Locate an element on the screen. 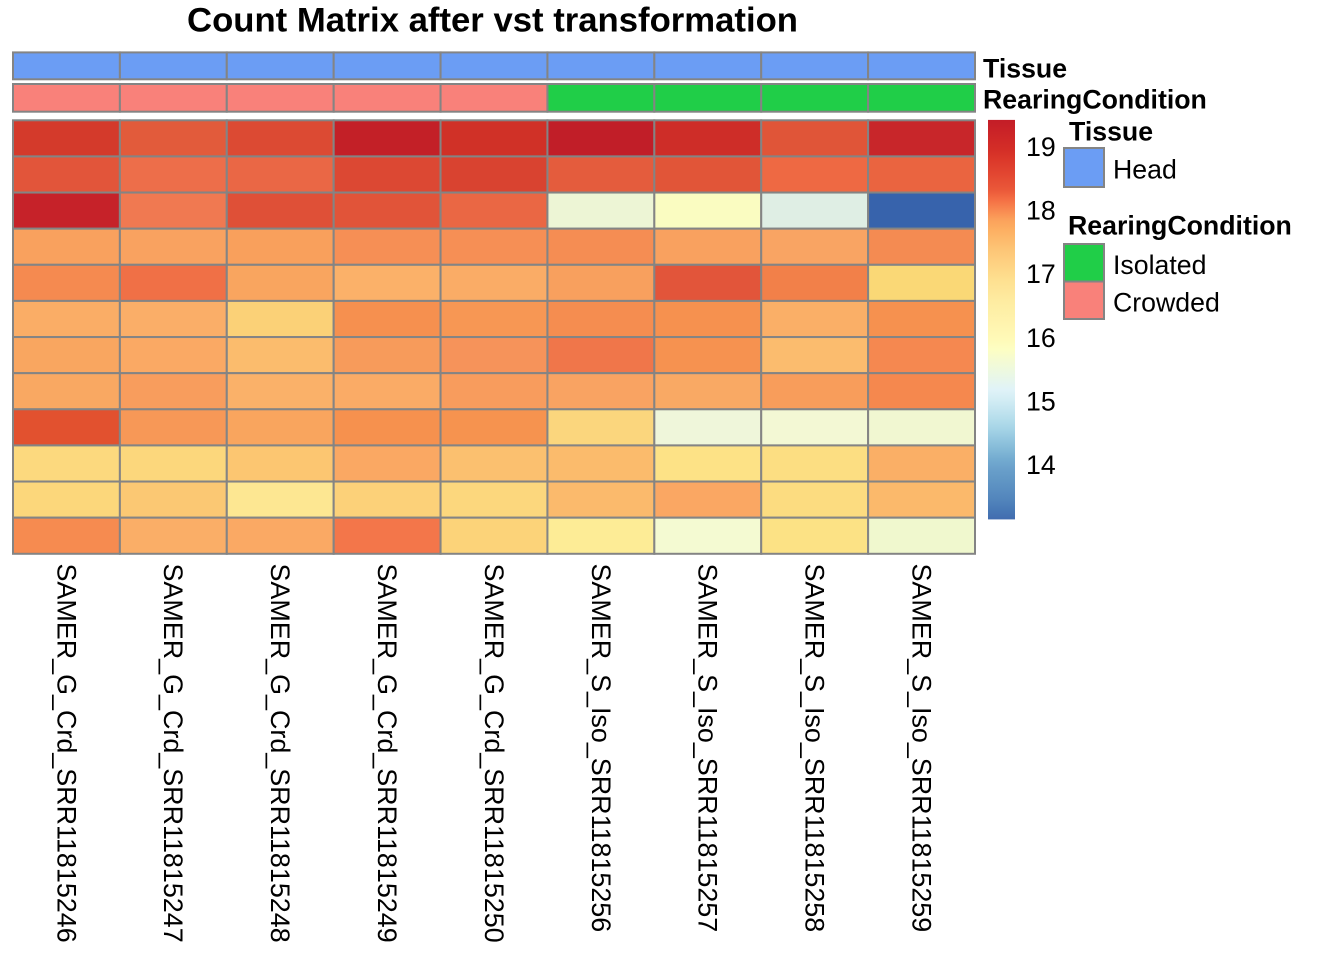 The width and height of the screenshot is (1344, 965). svg-text: 17 is located at coordinates (1041, 274).